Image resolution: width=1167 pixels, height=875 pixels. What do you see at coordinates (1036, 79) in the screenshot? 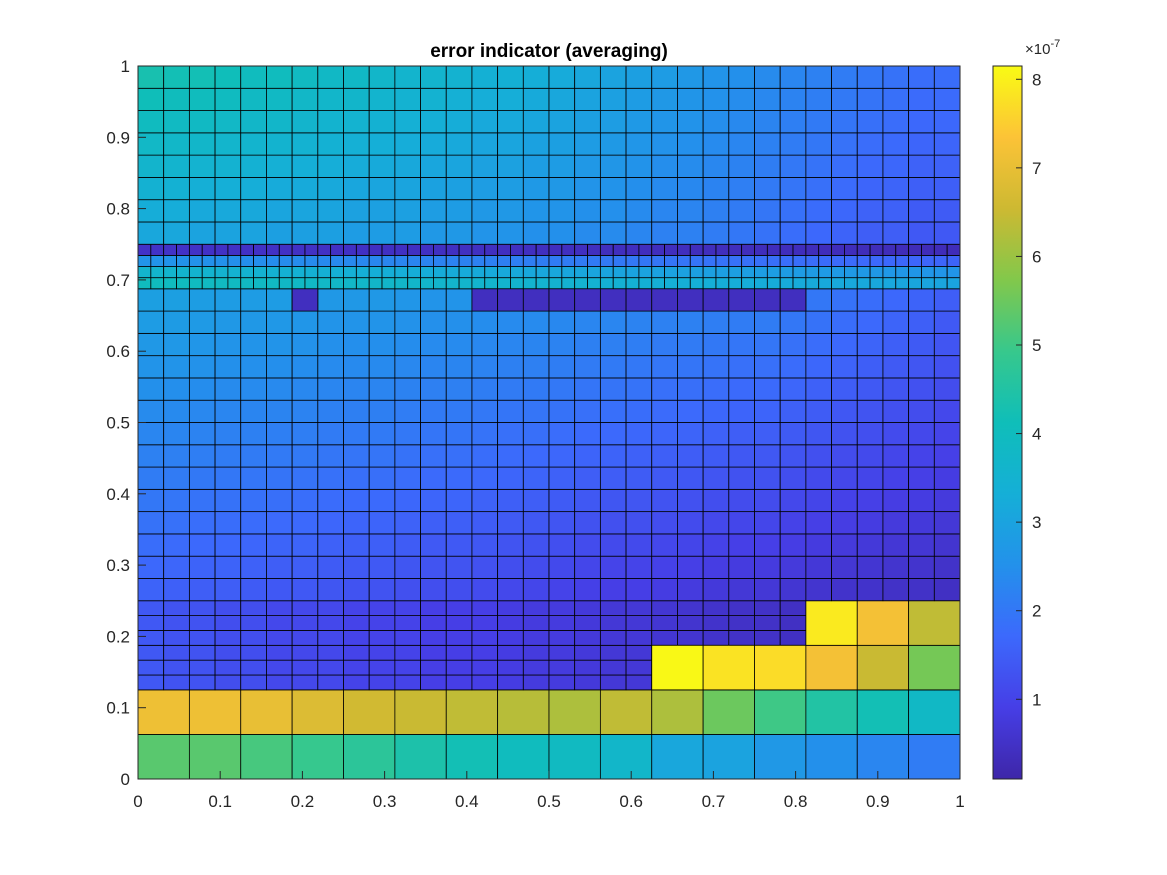
I see `colorbar-tick-label: 8` at bounding box center [1036, 79].